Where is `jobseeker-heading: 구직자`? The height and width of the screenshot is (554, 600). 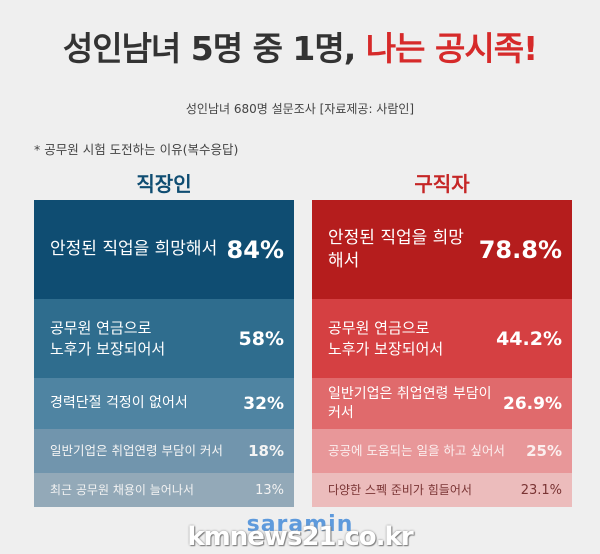 jobseeker-heading: 구직자 is located at coordinates (442, 184).